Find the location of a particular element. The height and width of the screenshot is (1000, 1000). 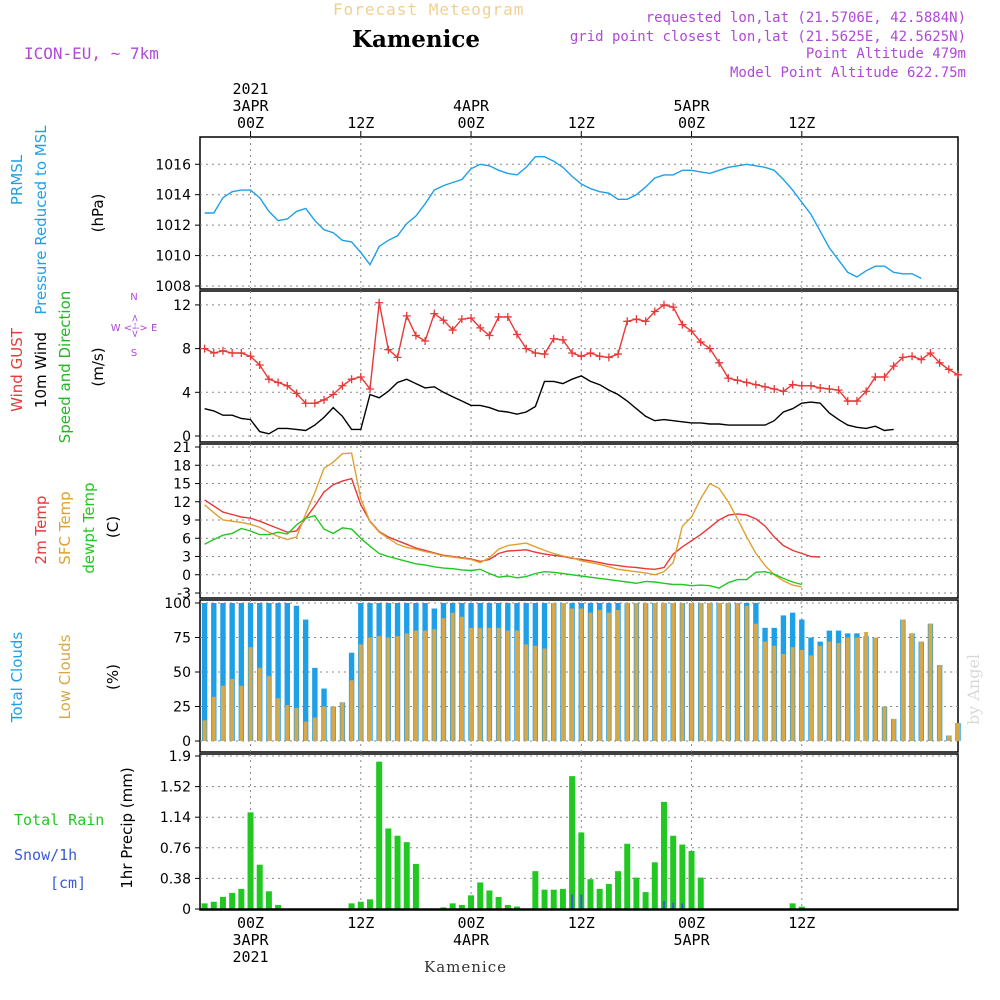

y-tick-label: 1.52 is located at coordinates (175, 788).